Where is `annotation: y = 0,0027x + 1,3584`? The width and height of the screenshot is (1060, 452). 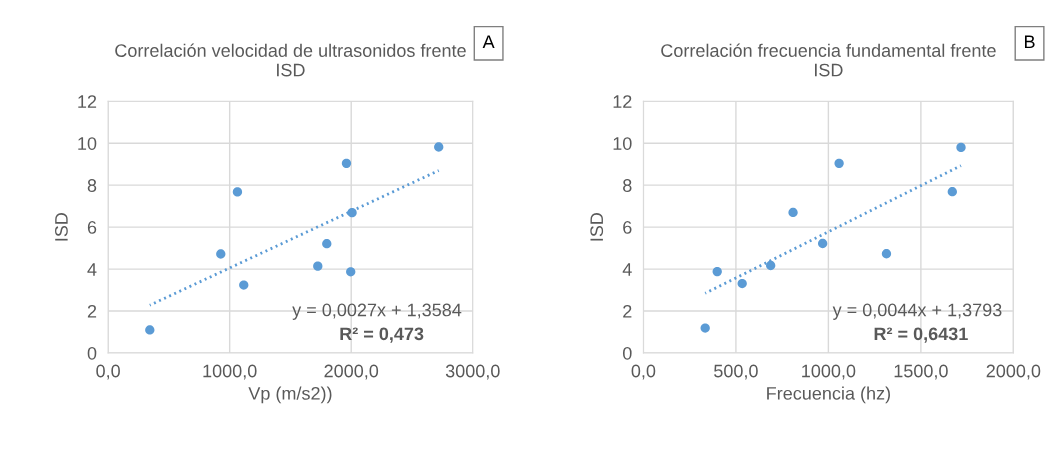
annotation: y = 0,0027x + 1,3584 is located at coordinates (377, 311).